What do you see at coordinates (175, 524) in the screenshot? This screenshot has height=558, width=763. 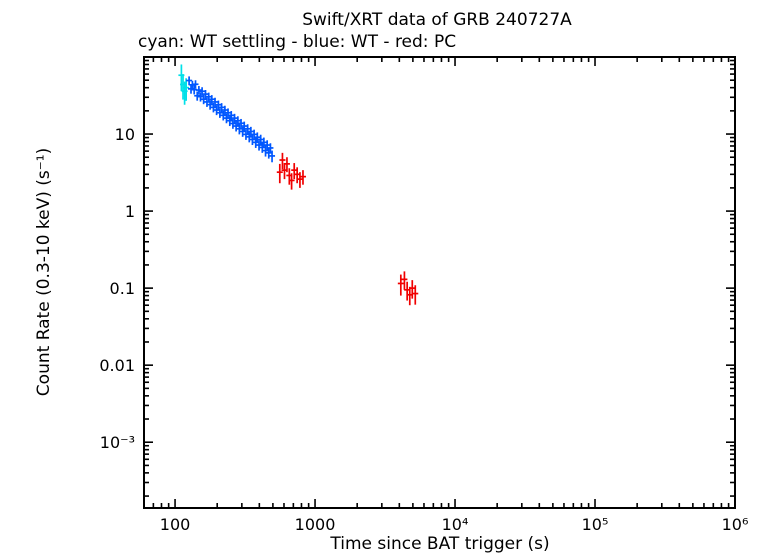 I see `svg-text: 100` at bounding box center [175, 524].